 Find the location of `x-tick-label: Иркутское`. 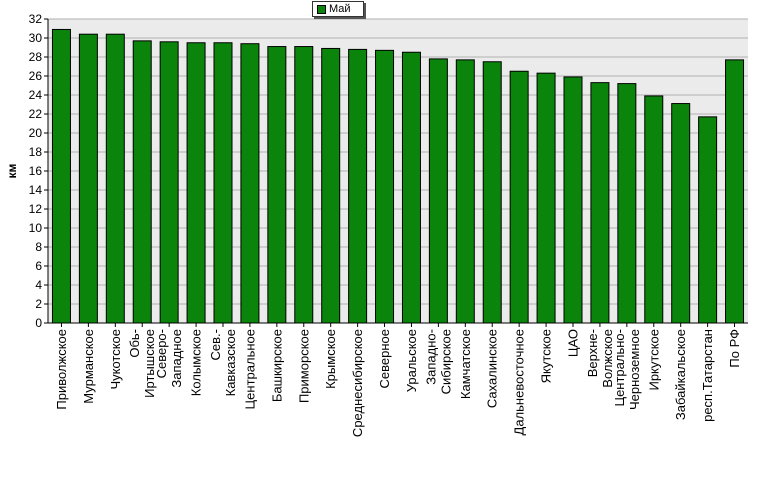

x-tick-label: Иркутское is located at coordinates (653, 360).